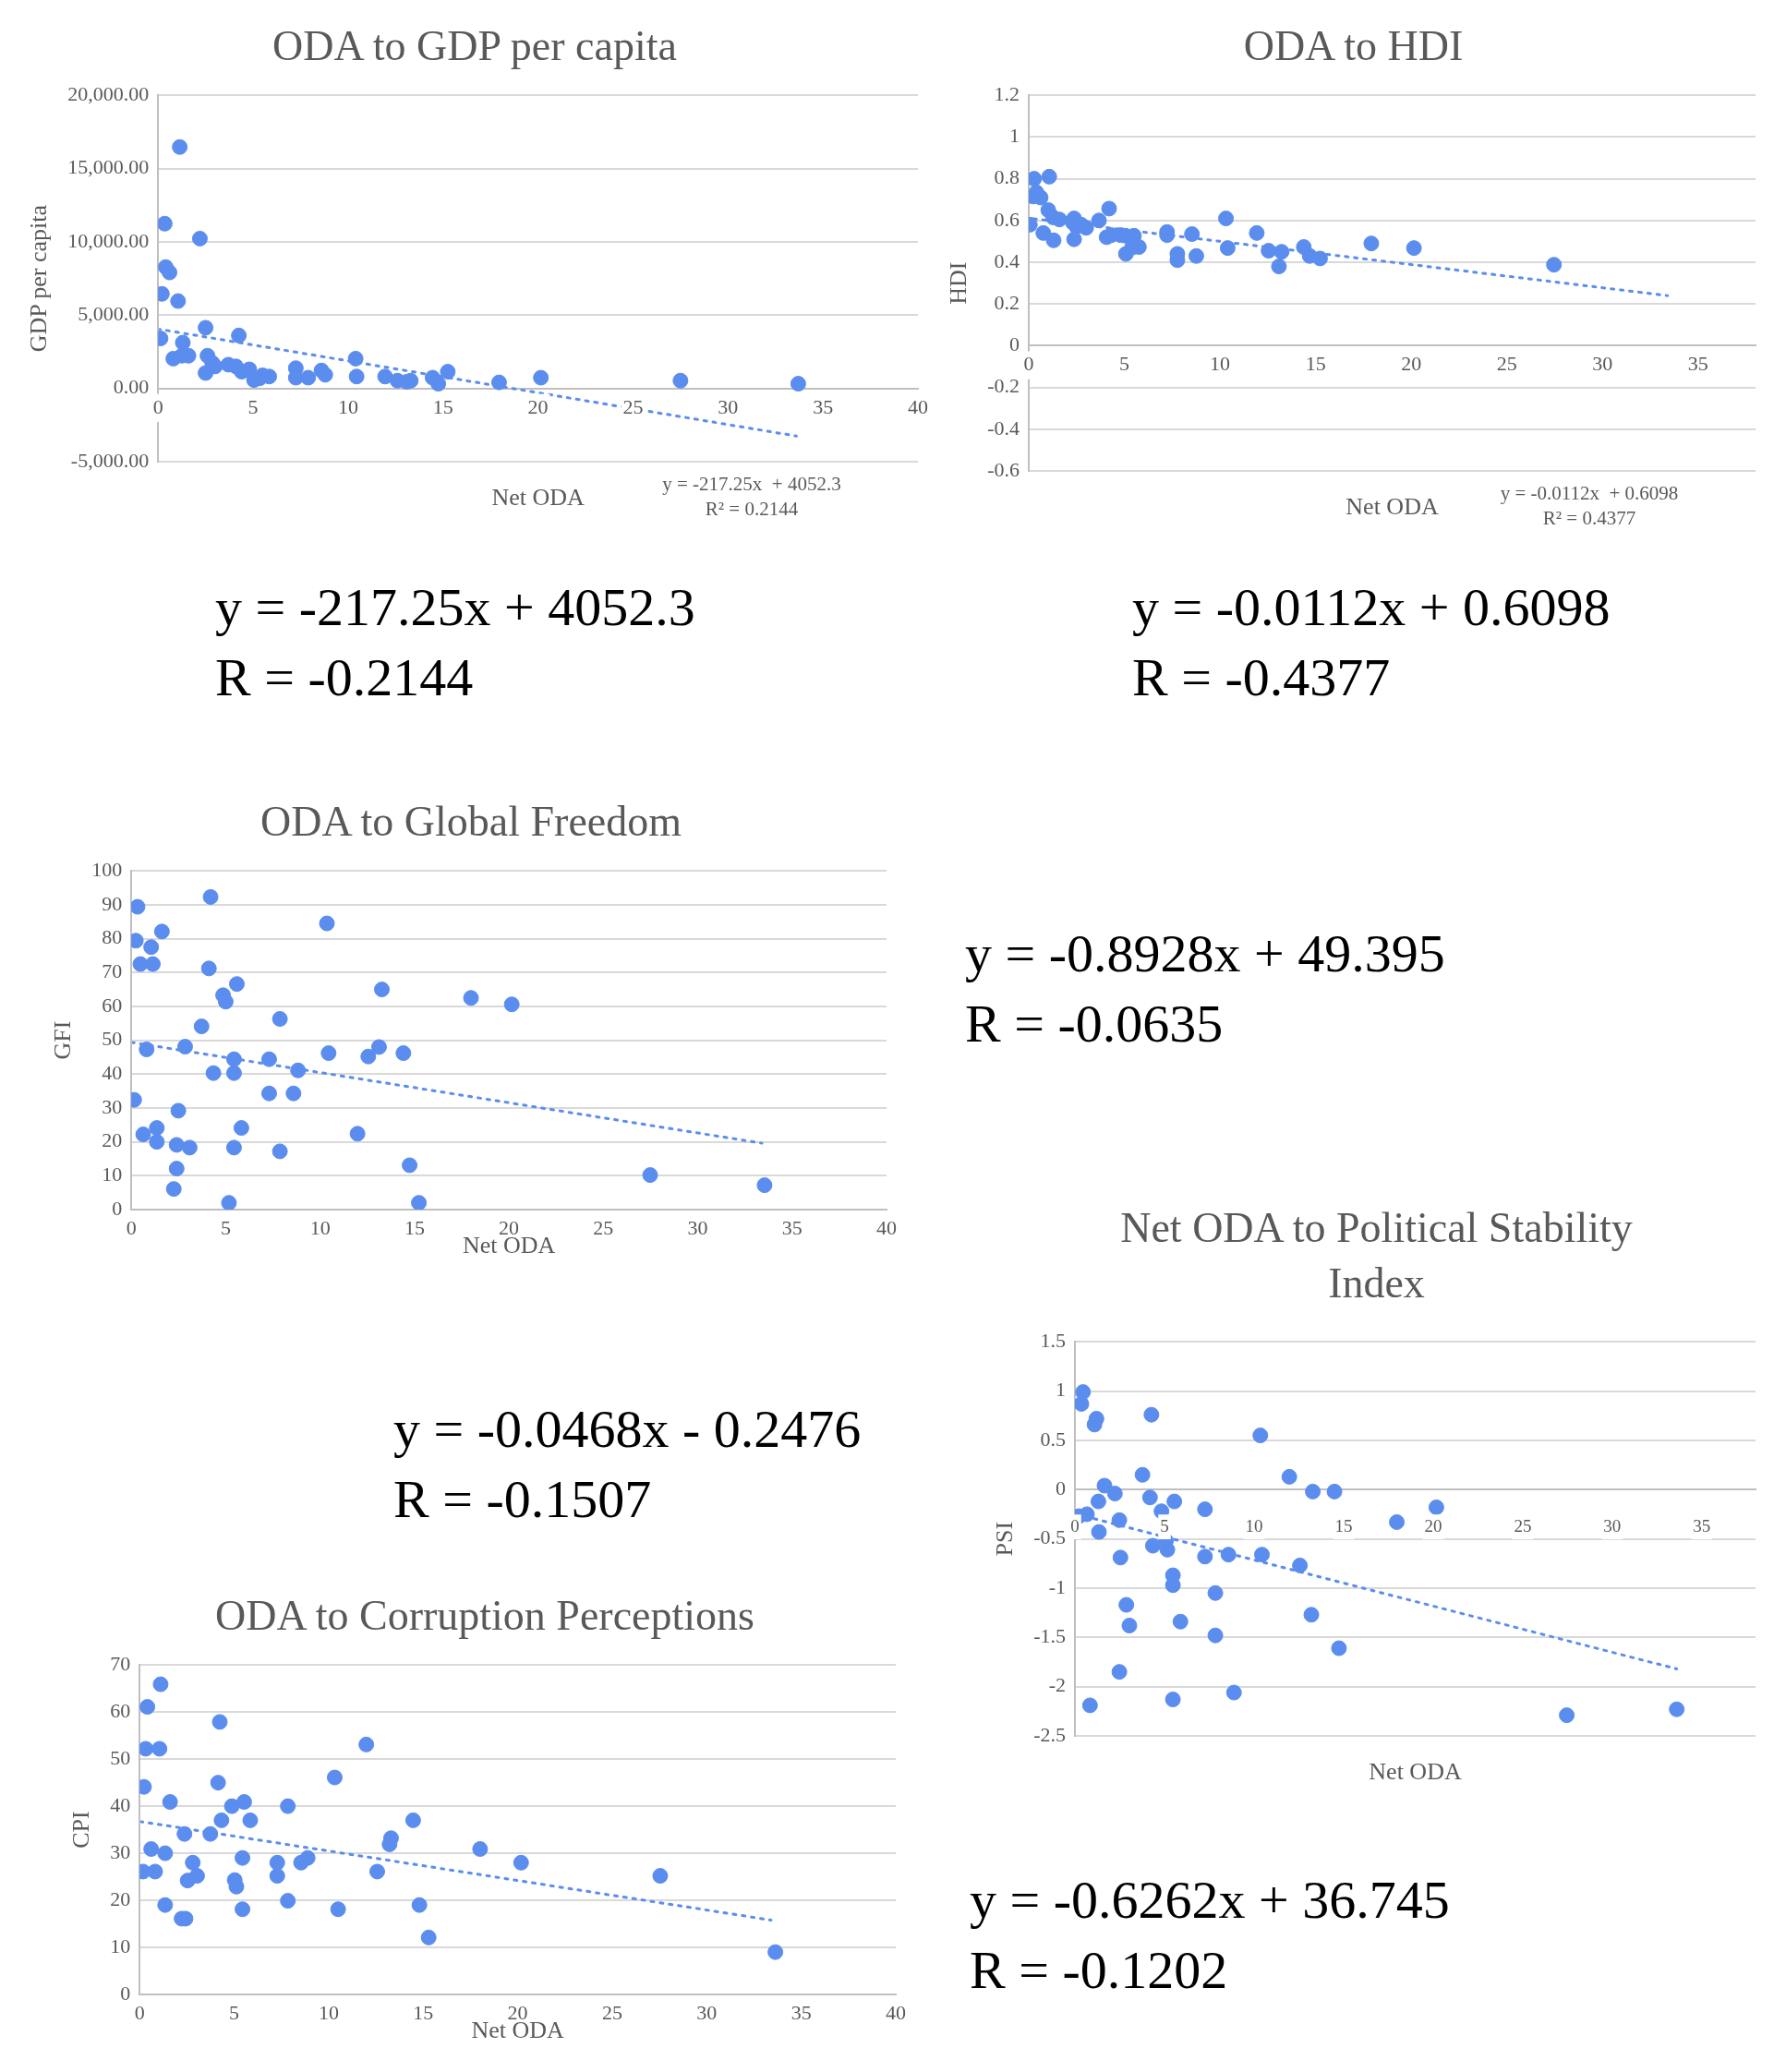 This screenshot has width=1774, height=2072. What do you see at coordinates (131, 387) in the screenshot?
I see `y-tick-label: 0.00` at bounding box center [131, 387].